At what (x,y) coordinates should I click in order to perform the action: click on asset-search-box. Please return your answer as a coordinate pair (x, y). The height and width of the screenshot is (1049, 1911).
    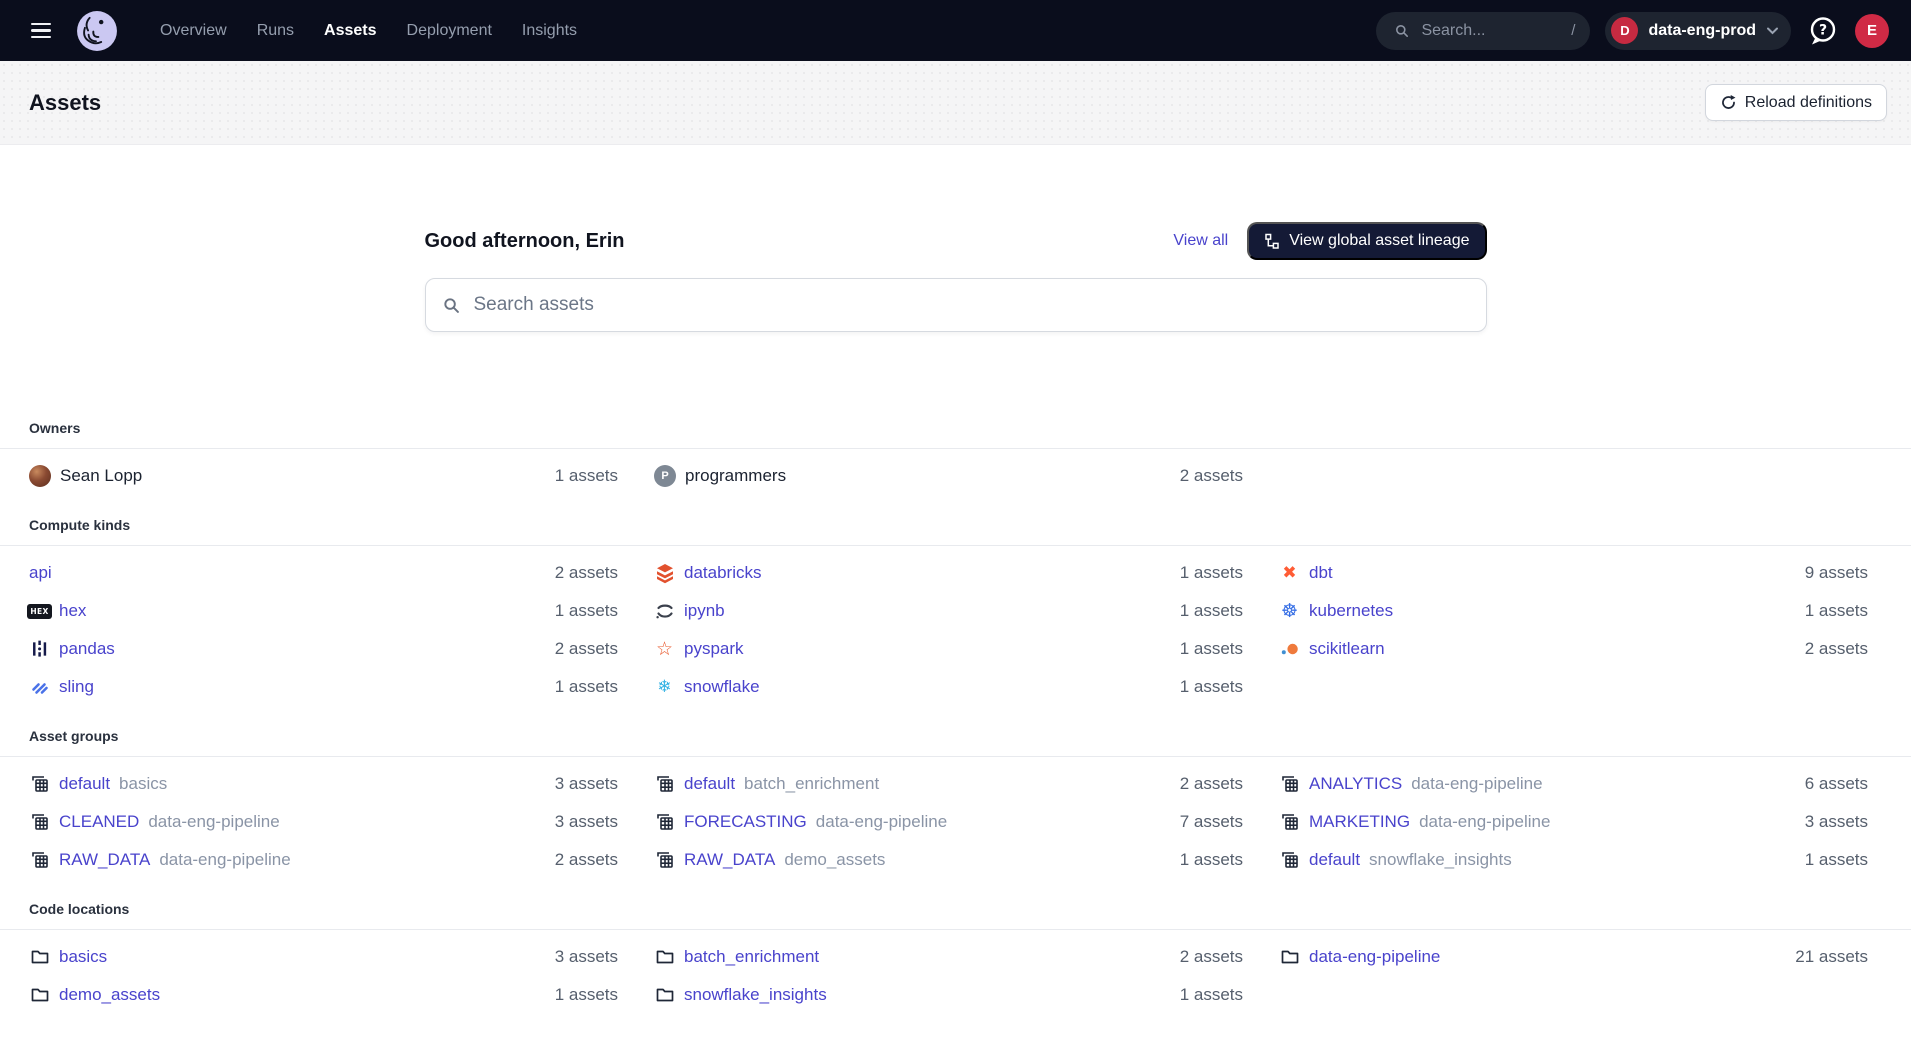
    Looking at the image, I should click on (955, 305).